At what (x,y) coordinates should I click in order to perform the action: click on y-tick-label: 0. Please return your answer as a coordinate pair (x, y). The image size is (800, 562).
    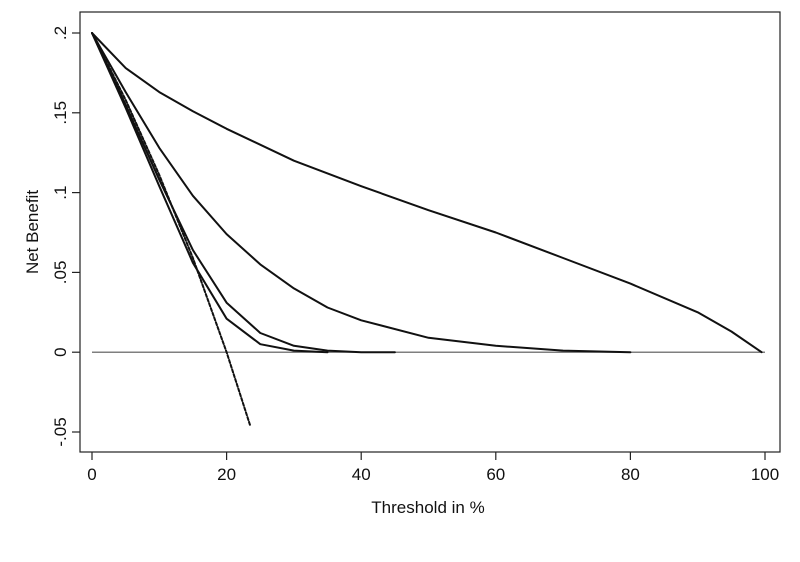
    Looking at the image, I should click on (60, 351).